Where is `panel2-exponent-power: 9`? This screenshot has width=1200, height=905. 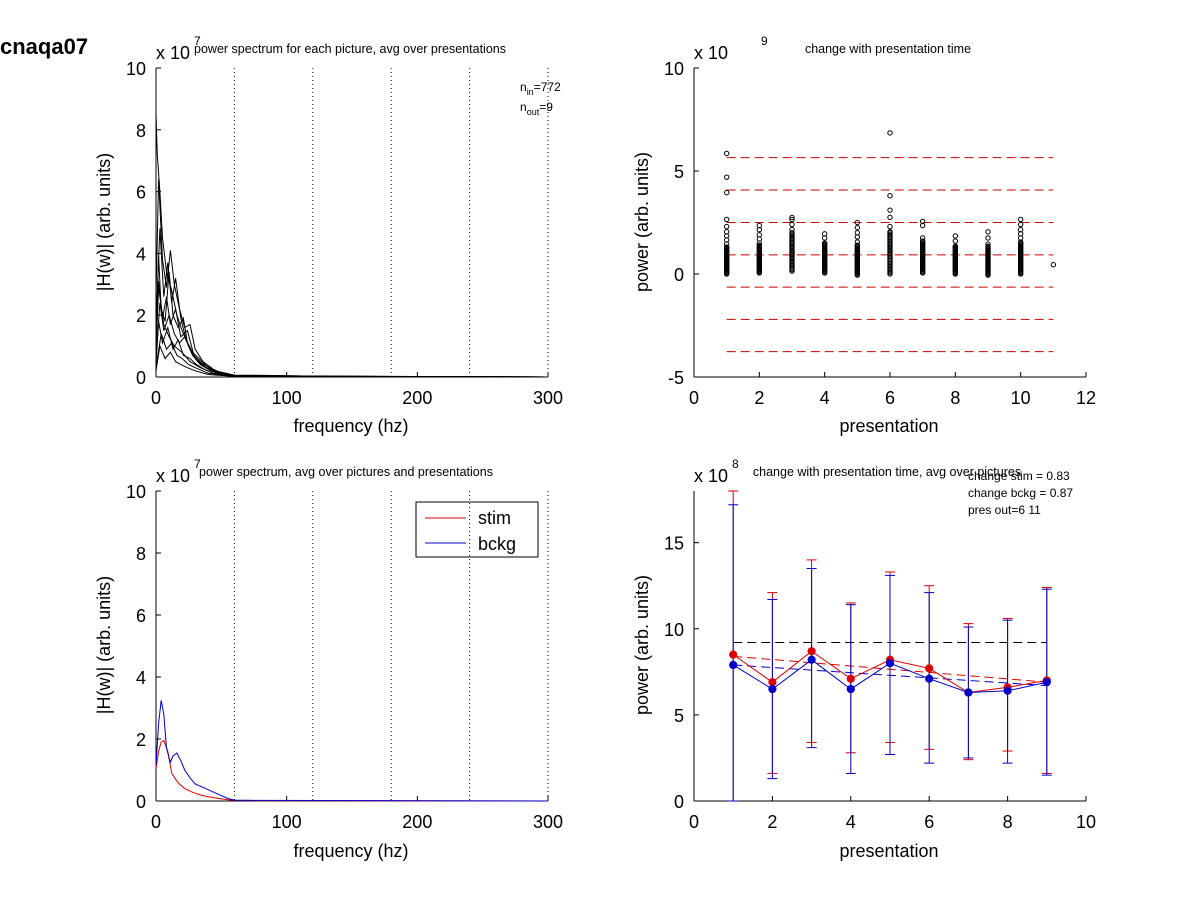 panel2-exponent-power: 9 is located at coordinates (764, 41).